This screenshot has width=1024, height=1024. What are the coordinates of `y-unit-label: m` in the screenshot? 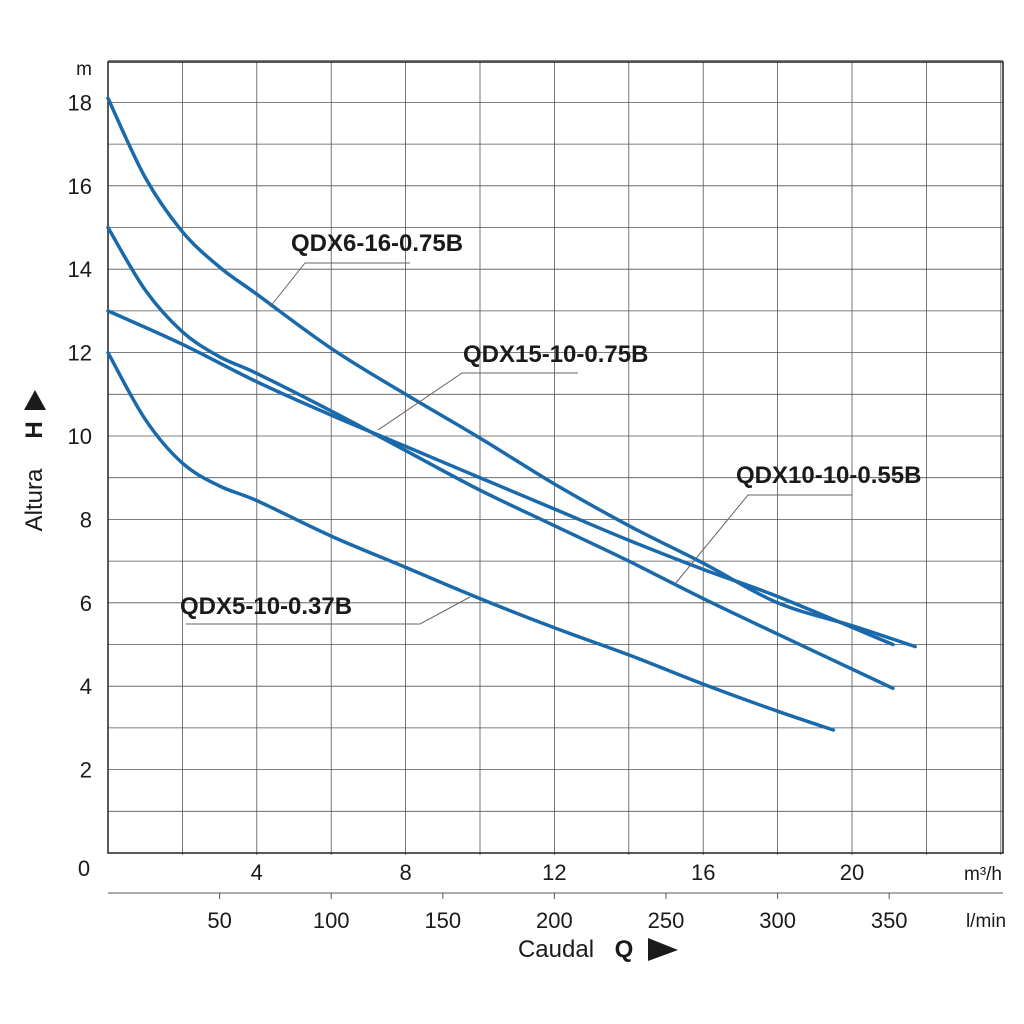 It's located at (84, 69).